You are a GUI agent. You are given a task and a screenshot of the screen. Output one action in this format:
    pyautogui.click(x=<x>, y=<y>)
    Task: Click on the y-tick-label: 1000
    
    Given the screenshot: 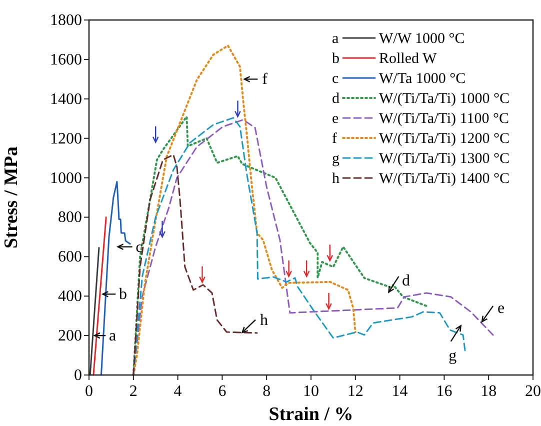 What is the action you would take?
    pyautogui.click(x=66, y=178)
    